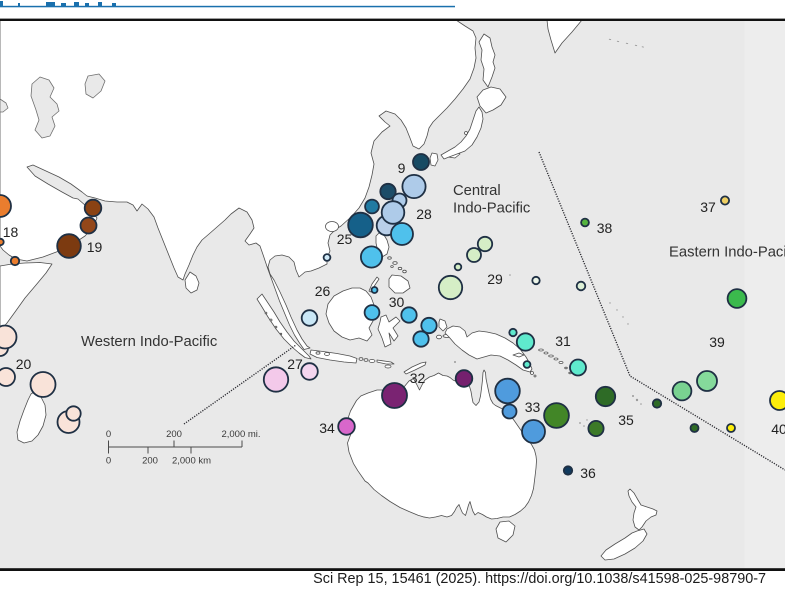 The width and height of the screenshot is (785, 589). What do you see at coordinates (402, 168) in the screenshot?
I see `svg-text: 9` at bounding box center [402, 168].